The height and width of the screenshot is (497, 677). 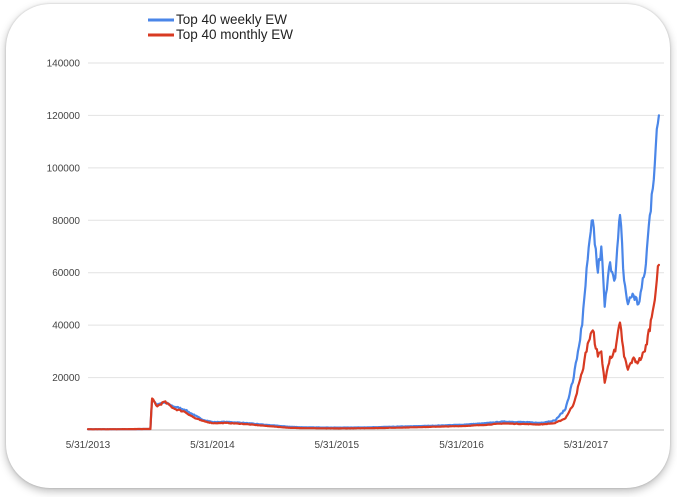 I want to click on x-tick-label: 5/31/2017, so click(x=586, y=445).